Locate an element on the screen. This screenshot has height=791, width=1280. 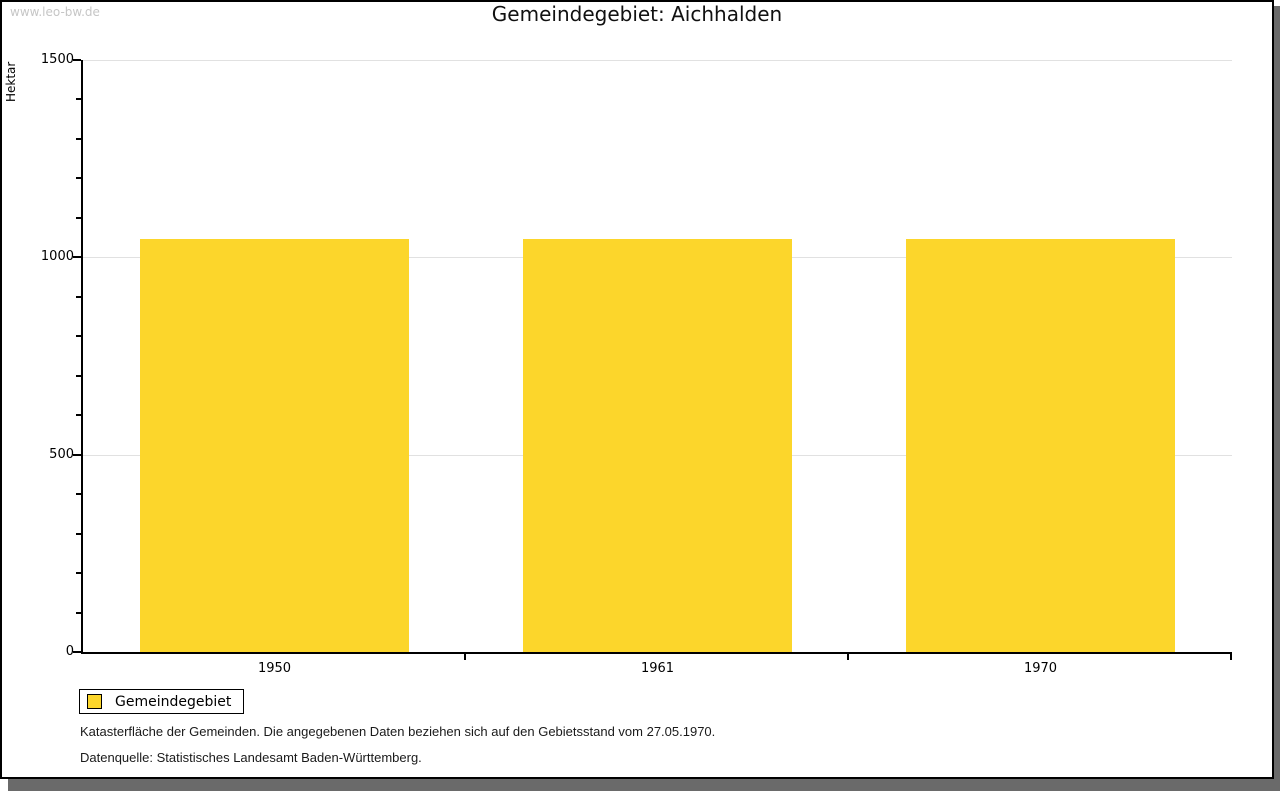
y-tick-label-1500: 1500 is located at coordinates (57, 59).